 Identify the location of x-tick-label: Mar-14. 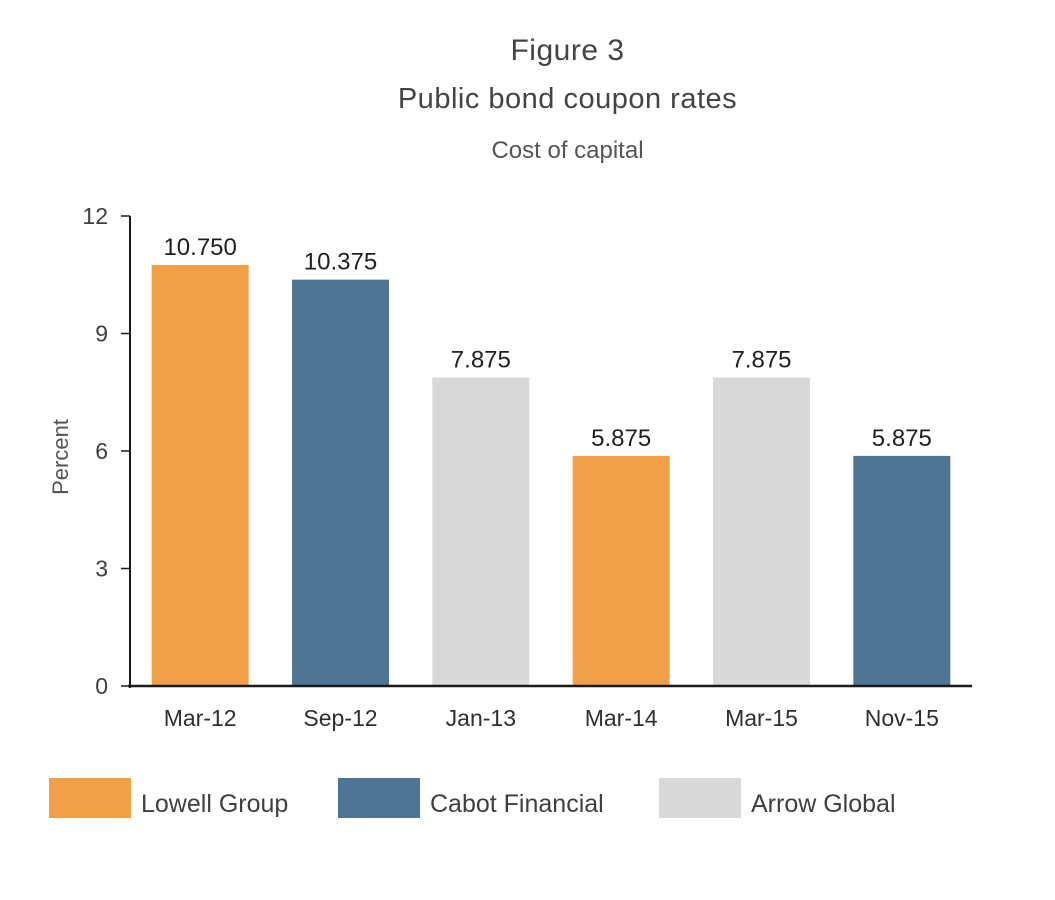
(621, 718).